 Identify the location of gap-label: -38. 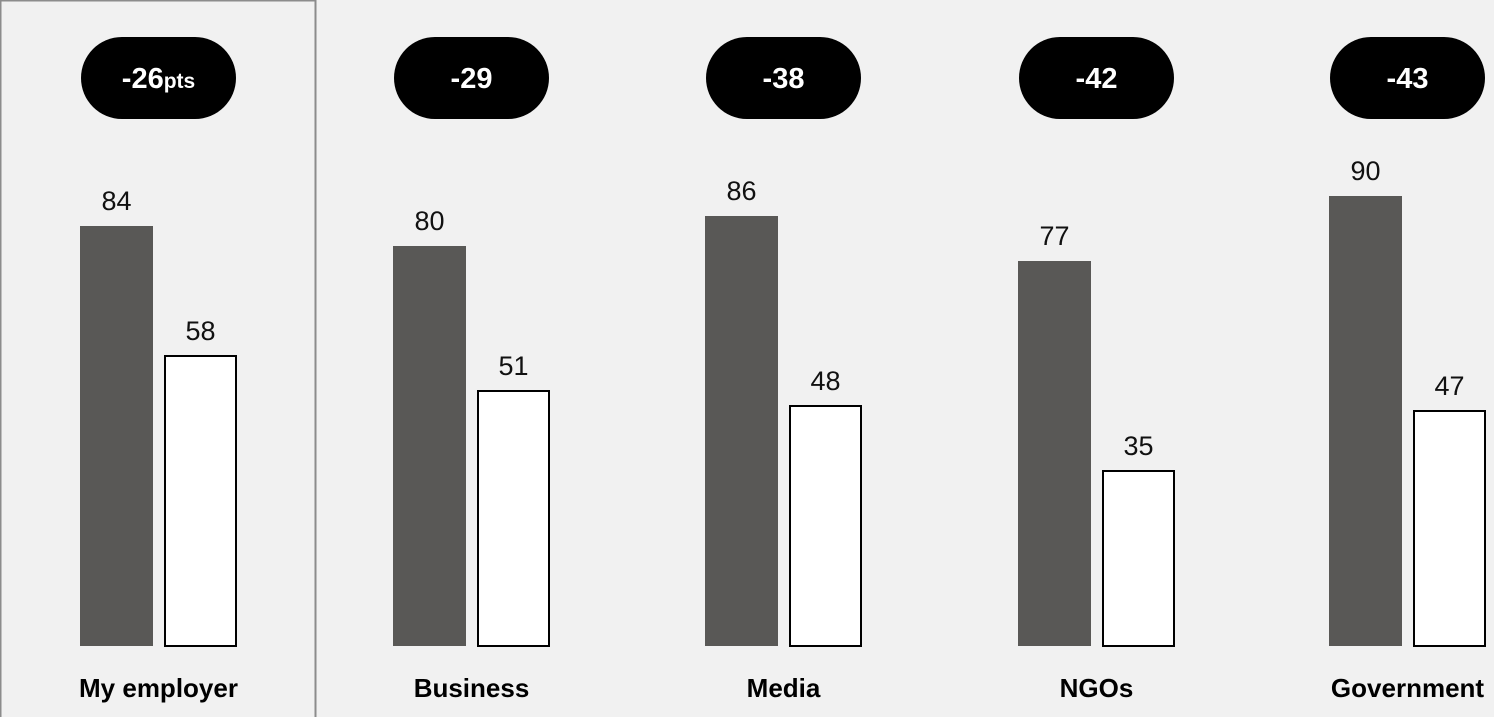
(784, 79).